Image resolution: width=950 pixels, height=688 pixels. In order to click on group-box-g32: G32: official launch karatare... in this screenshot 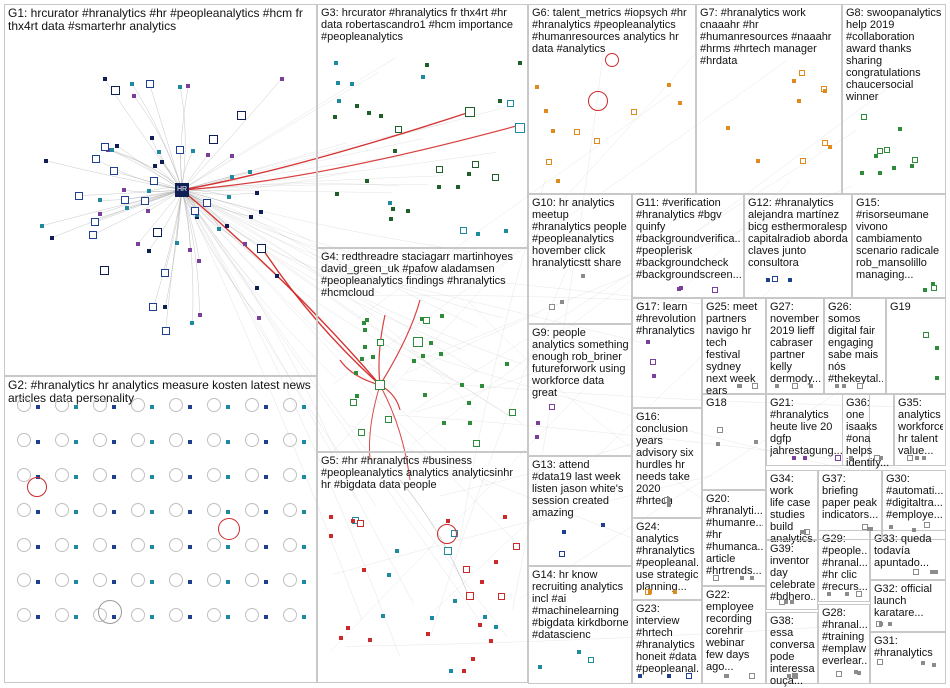, I will do `click(908, 606)`.